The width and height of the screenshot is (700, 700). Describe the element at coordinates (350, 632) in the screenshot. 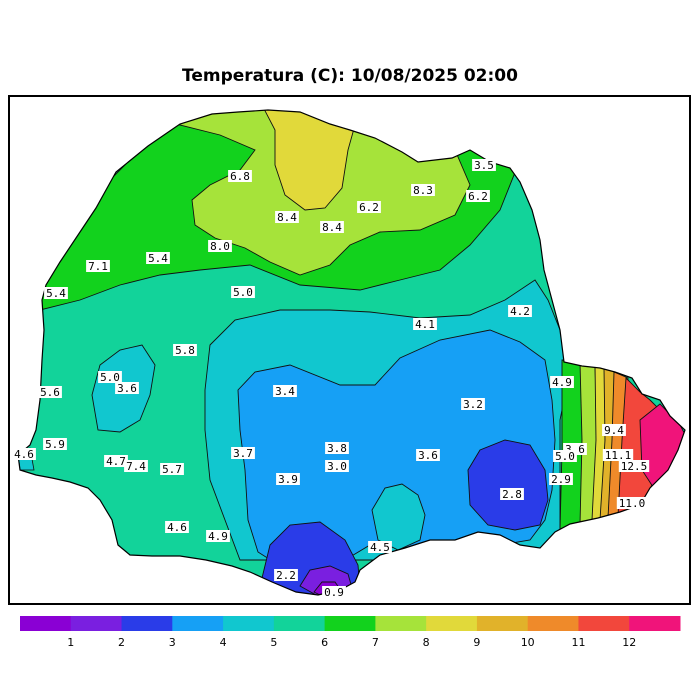

I see `colorbar: 1 2 3 4 5 6 7 8 9 10 11 12` at that location.